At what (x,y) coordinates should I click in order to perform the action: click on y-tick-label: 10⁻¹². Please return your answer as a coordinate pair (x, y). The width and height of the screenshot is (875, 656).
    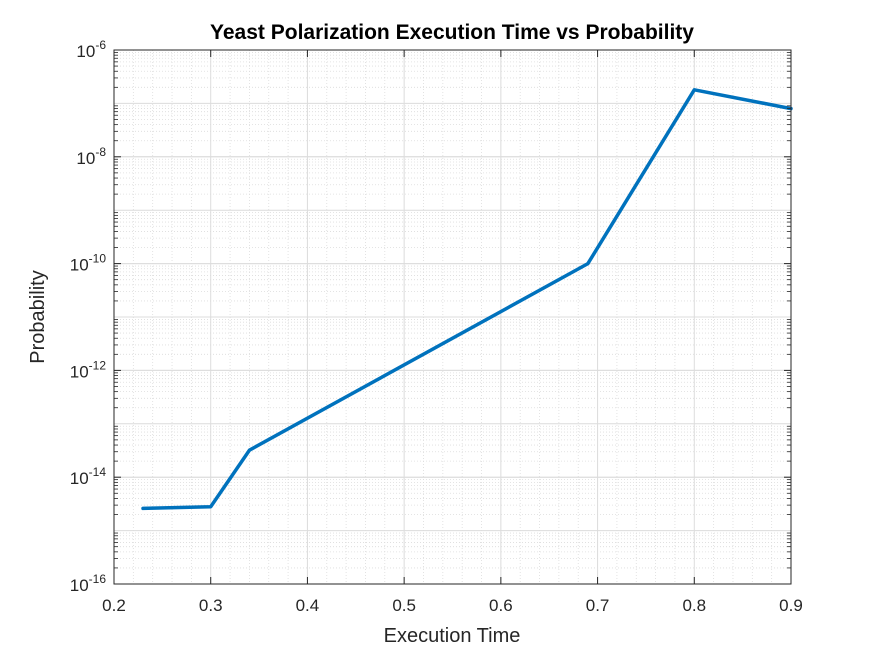
    Looking at the image, I should click on (88, 369).